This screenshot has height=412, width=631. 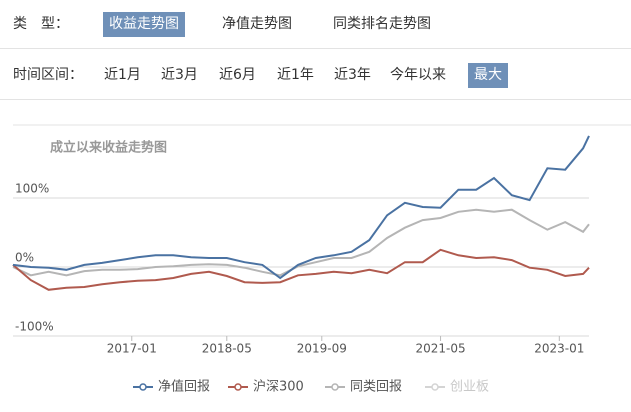 What do you see at coordinates (48, 75) in the screenshot?
I see `filter-label: 时间区间：` at bounding box center [48, 75].